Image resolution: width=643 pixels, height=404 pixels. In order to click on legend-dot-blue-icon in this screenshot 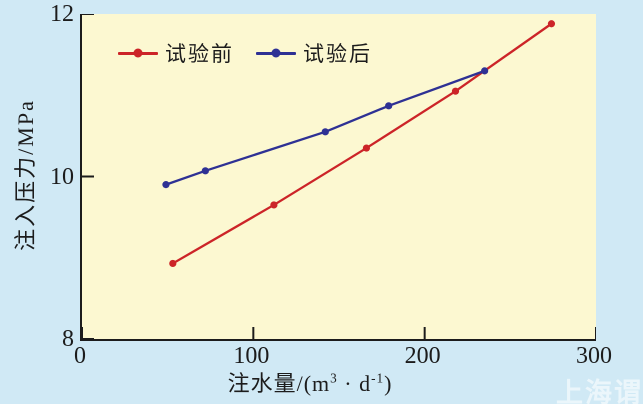, I will do `click(276, 53)`.